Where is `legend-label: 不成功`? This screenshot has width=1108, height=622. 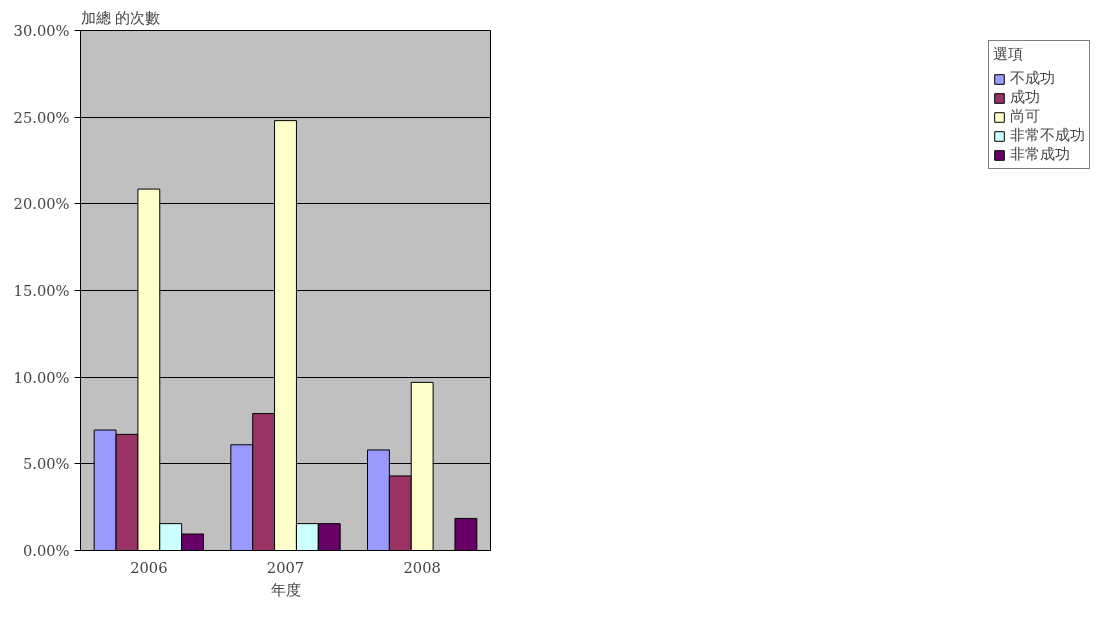 legend-label: 不成功 is located at coordinates (1032, 78).